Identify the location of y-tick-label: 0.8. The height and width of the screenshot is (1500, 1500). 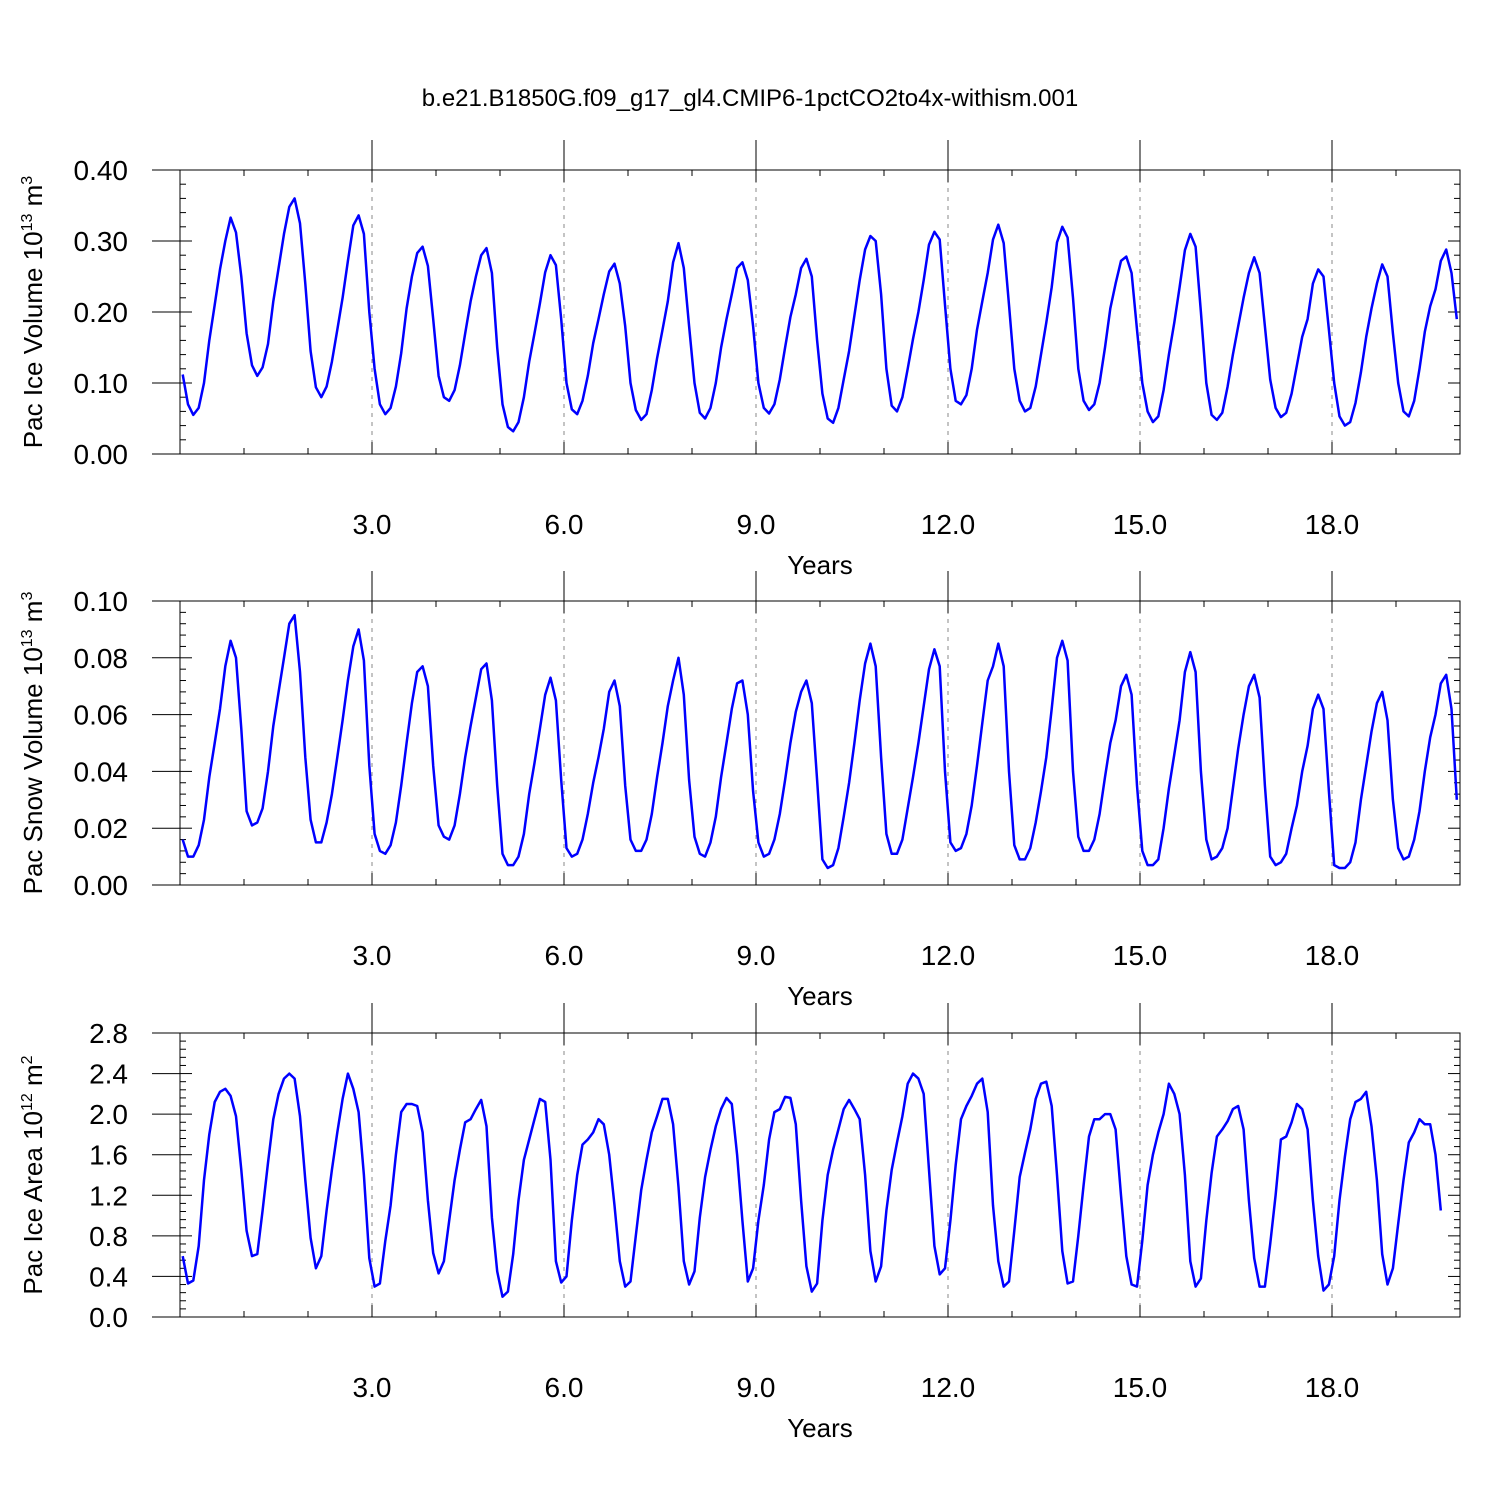
(108, 1236).